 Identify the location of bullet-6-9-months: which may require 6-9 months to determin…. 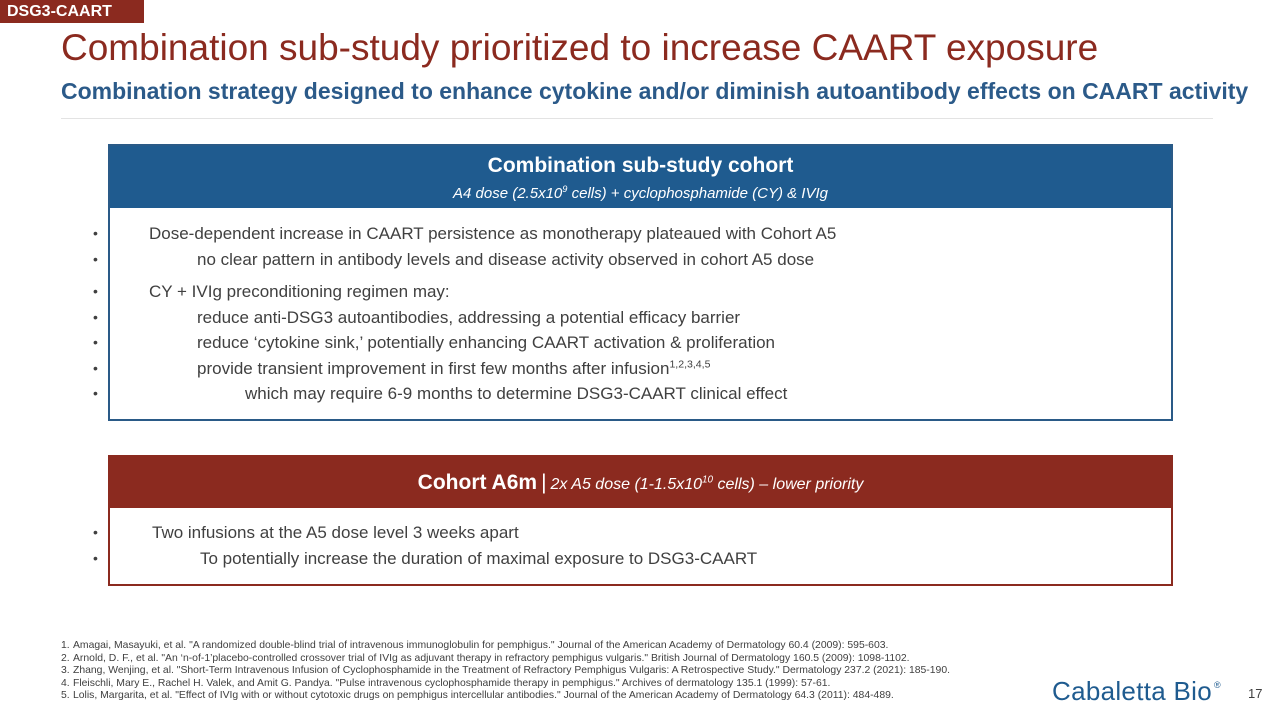
(632, 394).